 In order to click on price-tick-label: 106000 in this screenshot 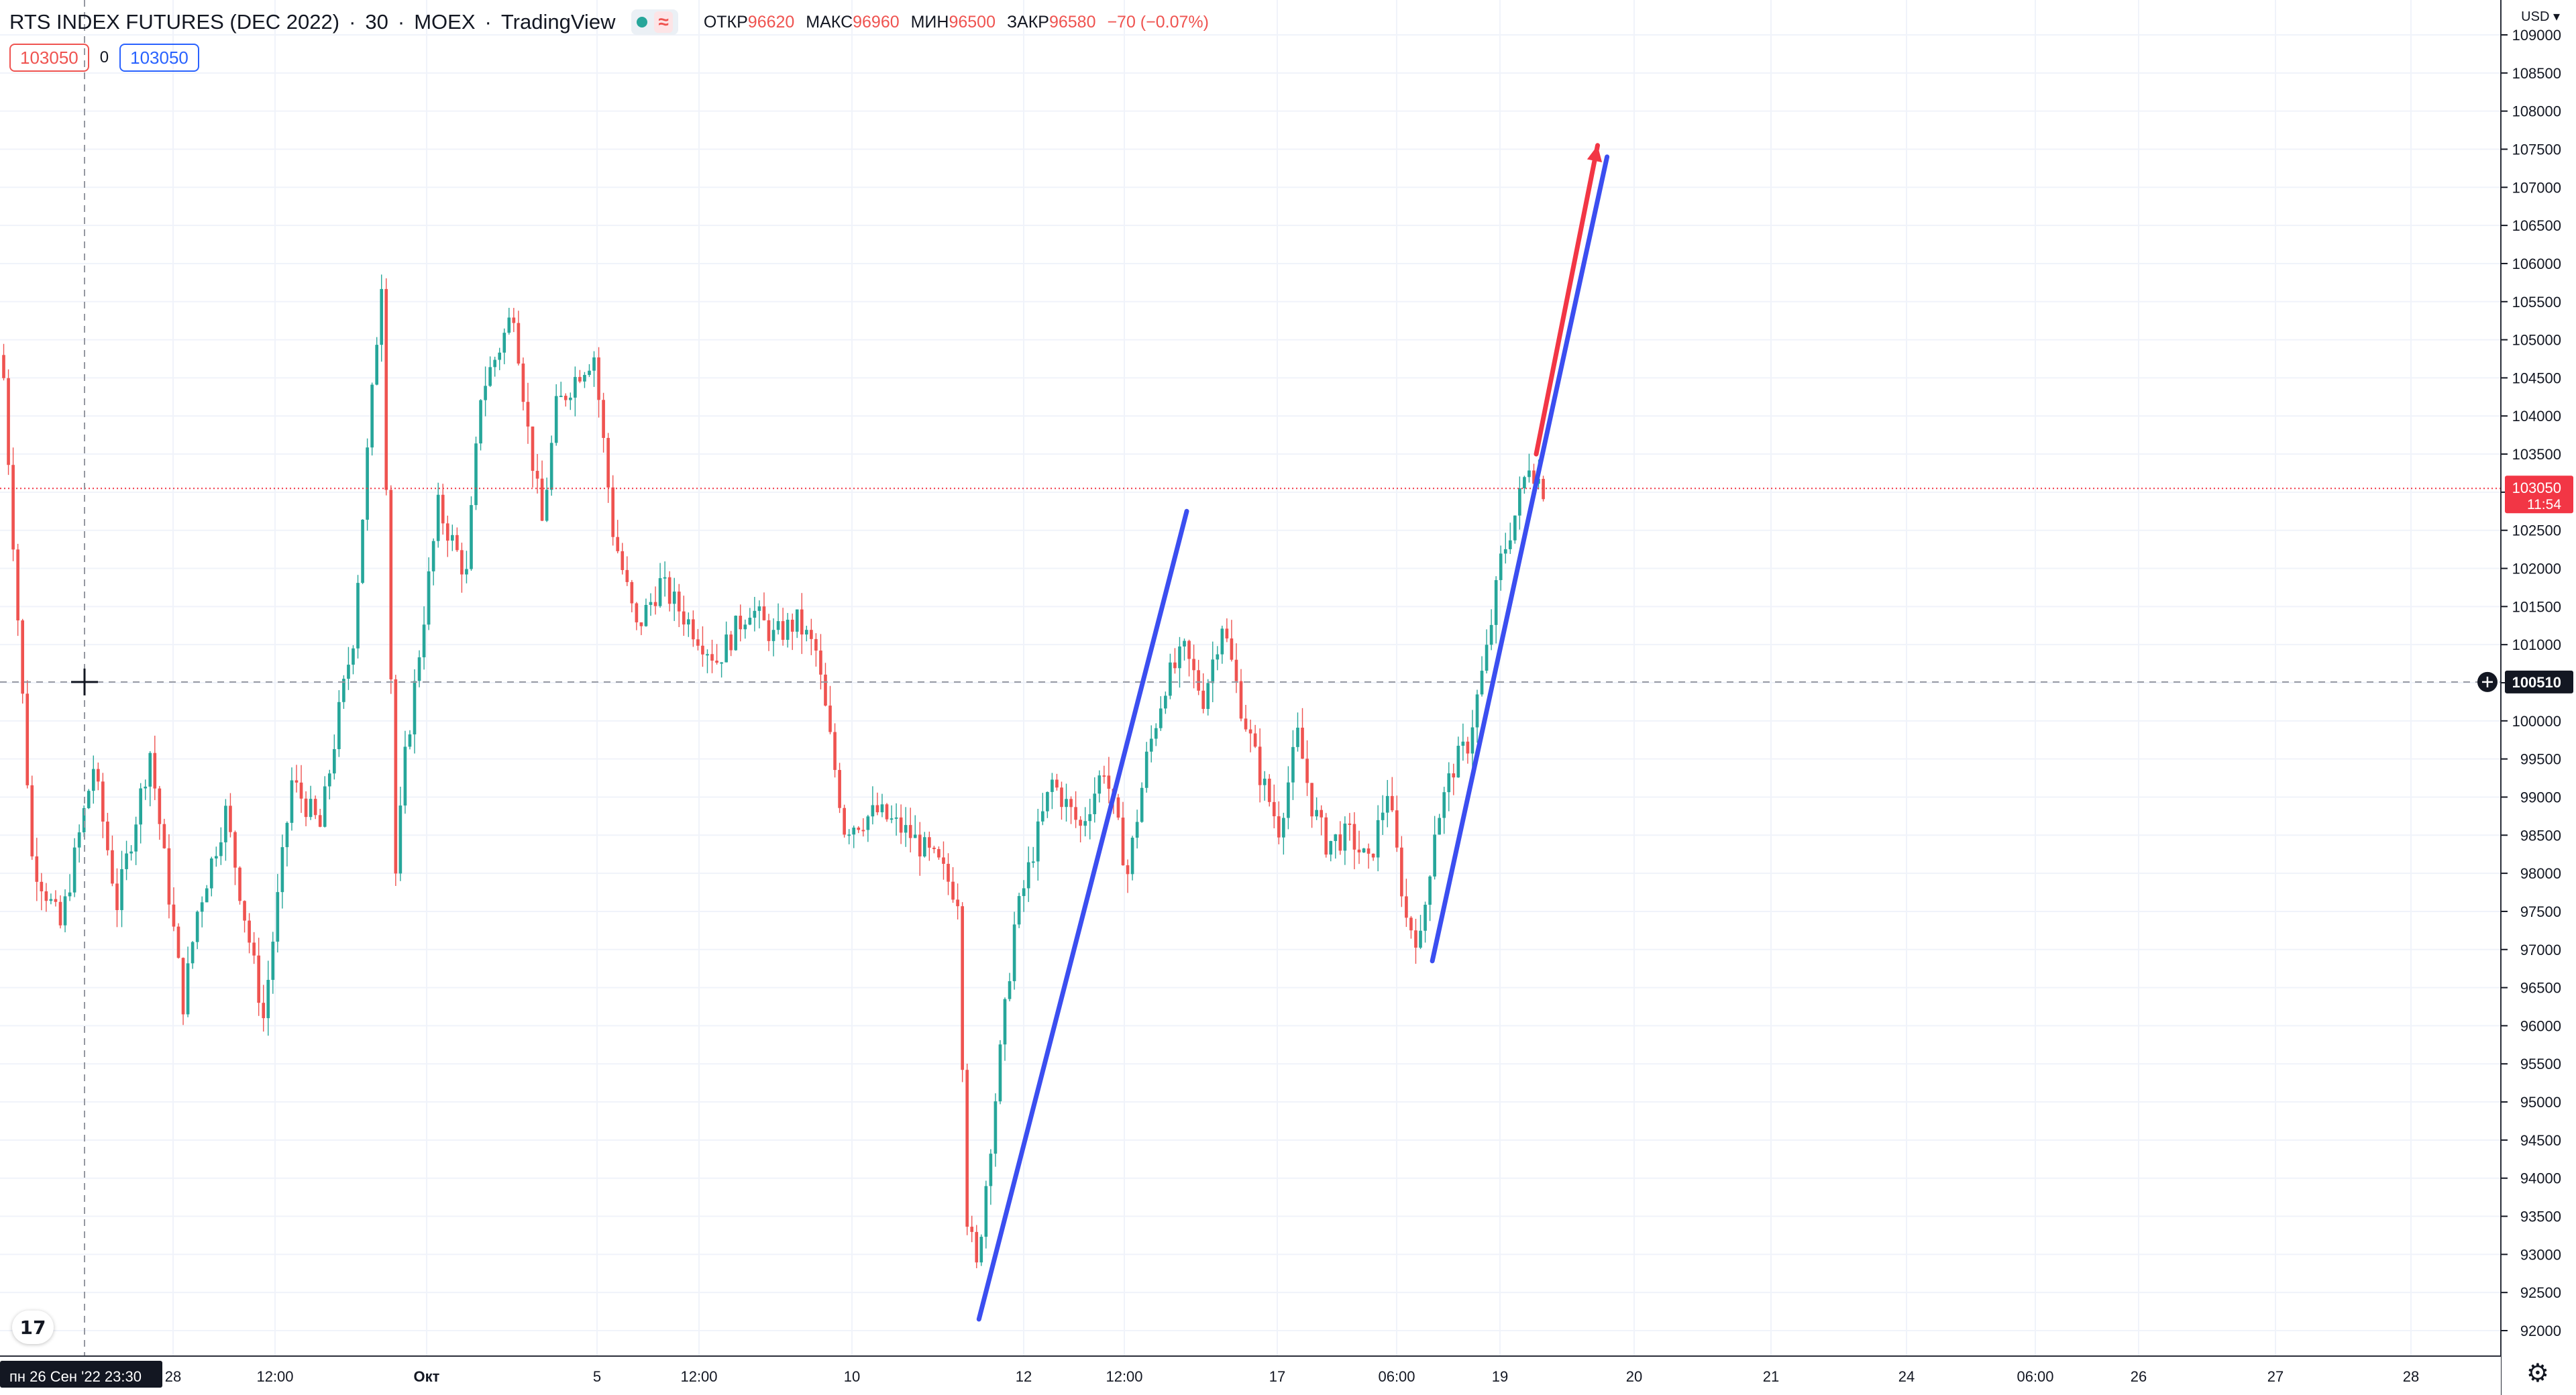, I will do `click(2536, 264)`.